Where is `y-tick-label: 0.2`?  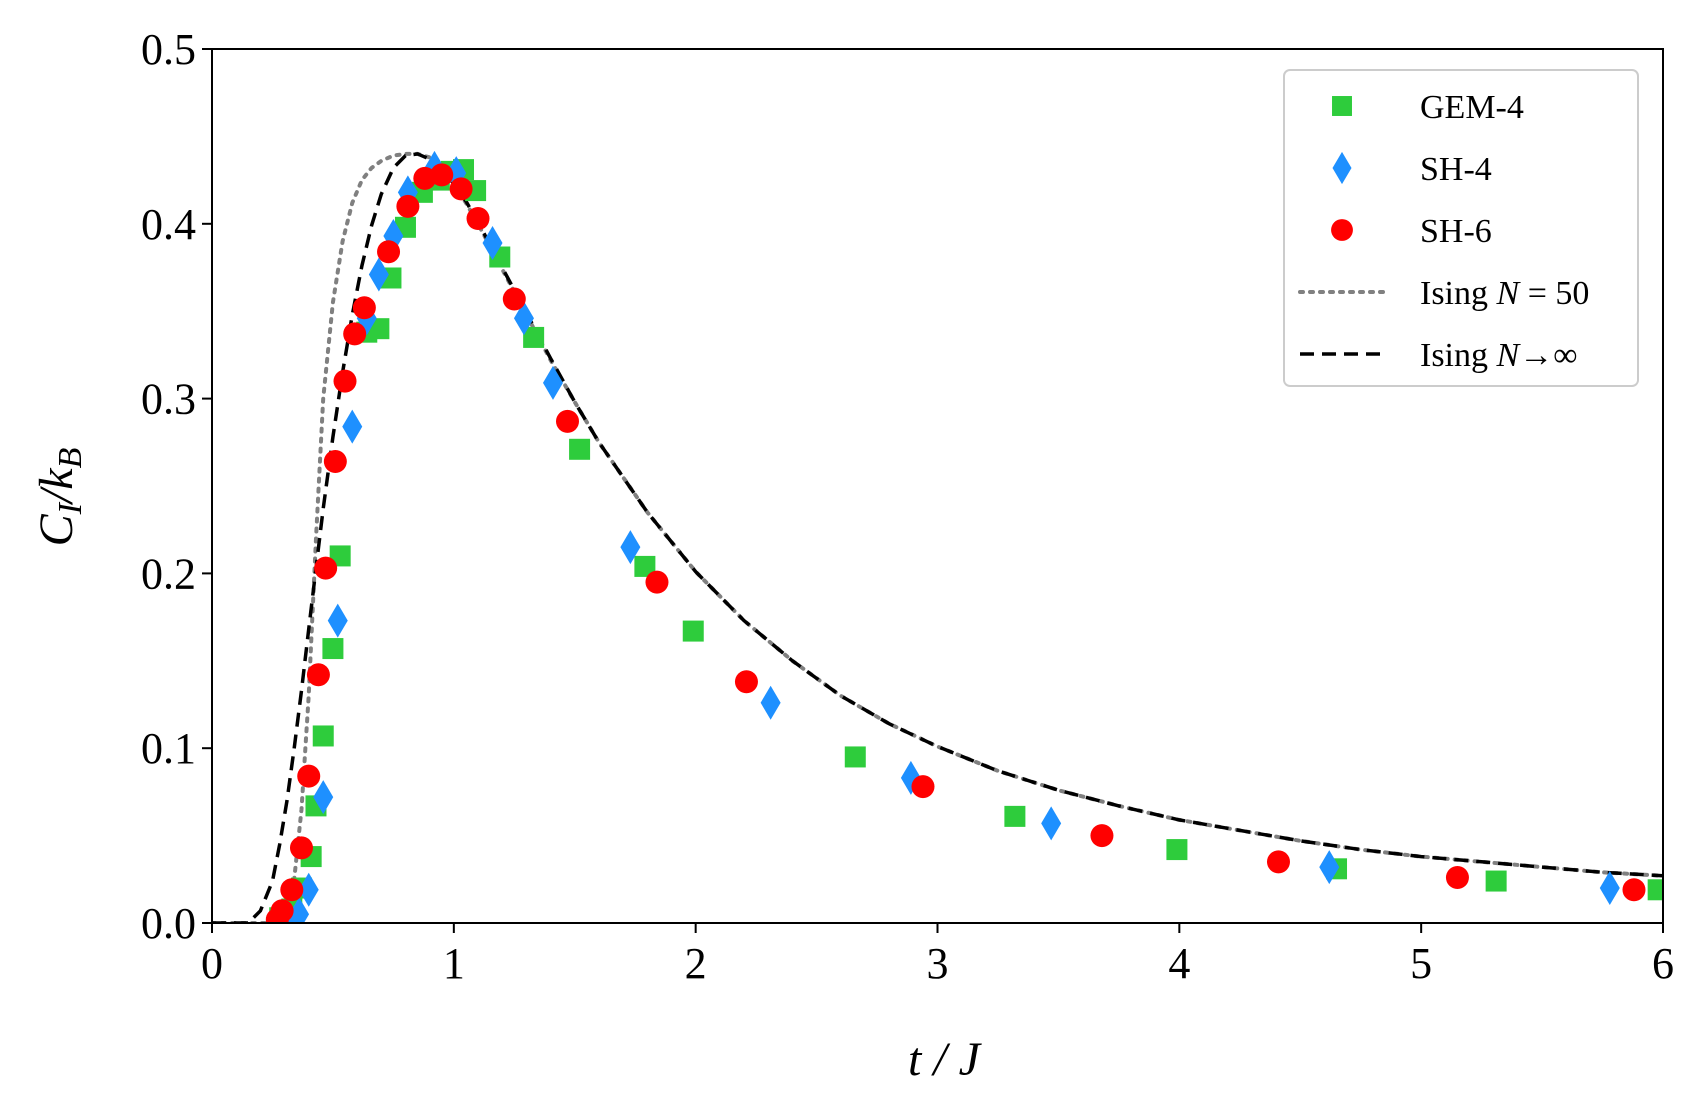 y-tick-label: 0.2 is located at coordinates (168, 573).